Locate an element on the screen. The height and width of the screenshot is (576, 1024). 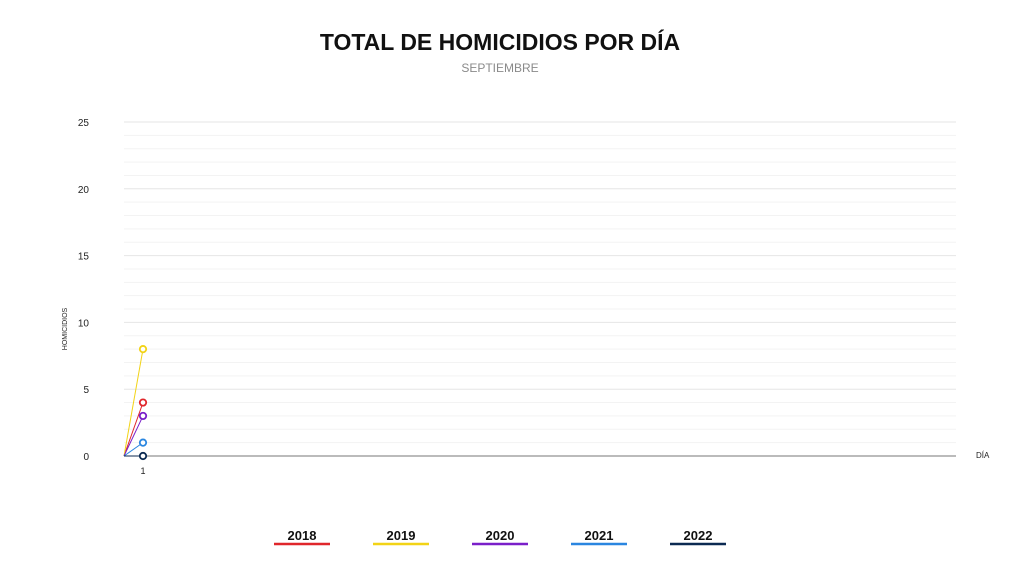
y-axis-label: HOMICIDIOS is located at coordinates (65, 328).